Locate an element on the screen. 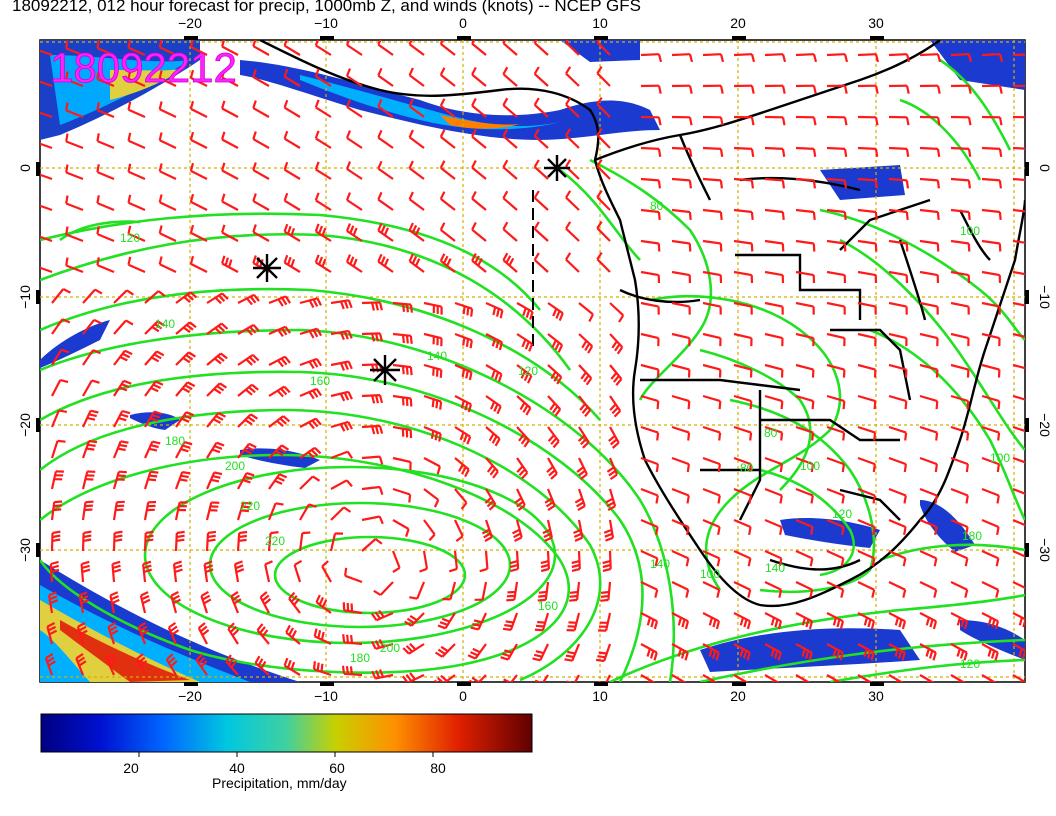  y-tick-labels-right: 0 −10 −20 −30 is located at coordinates (1045, 363).